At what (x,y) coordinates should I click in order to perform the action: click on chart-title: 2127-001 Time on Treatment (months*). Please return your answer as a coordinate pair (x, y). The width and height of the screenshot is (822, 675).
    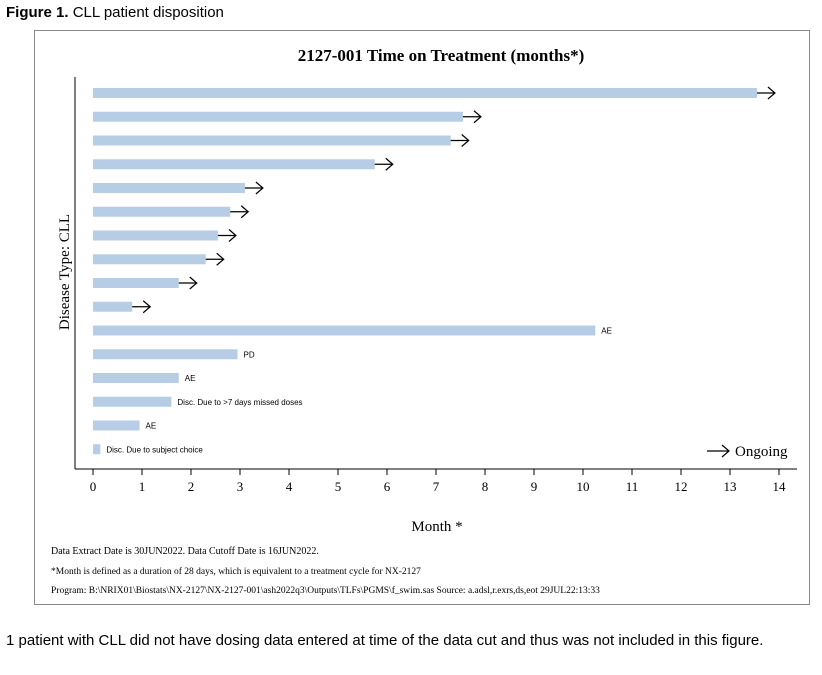
    Looking at the image, I should click on (441, 55).